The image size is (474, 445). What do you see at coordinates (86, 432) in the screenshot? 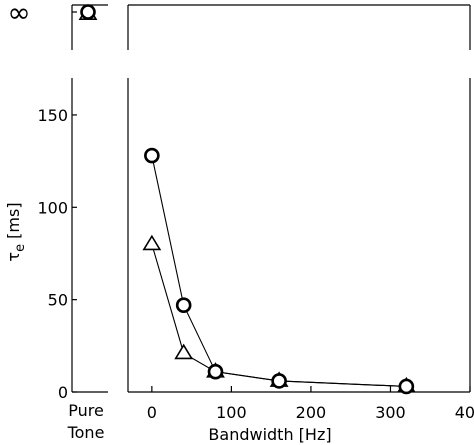
I see `pure-tone-label-line2: Tone` at bounding box center [86, 432].